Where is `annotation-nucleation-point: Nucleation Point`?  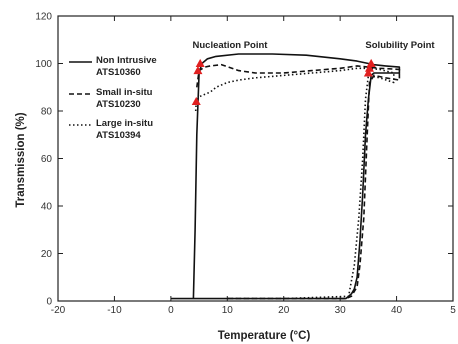
annotation-nucleation-point: Nucleation Point is located at coordinates (231, 45).